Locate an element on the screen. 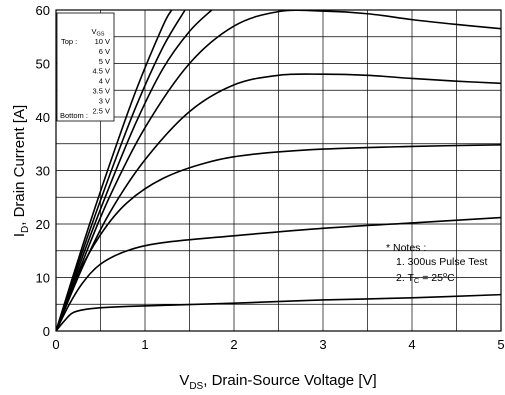  x-tick-label: 1 is located at coordinates (144, 344).